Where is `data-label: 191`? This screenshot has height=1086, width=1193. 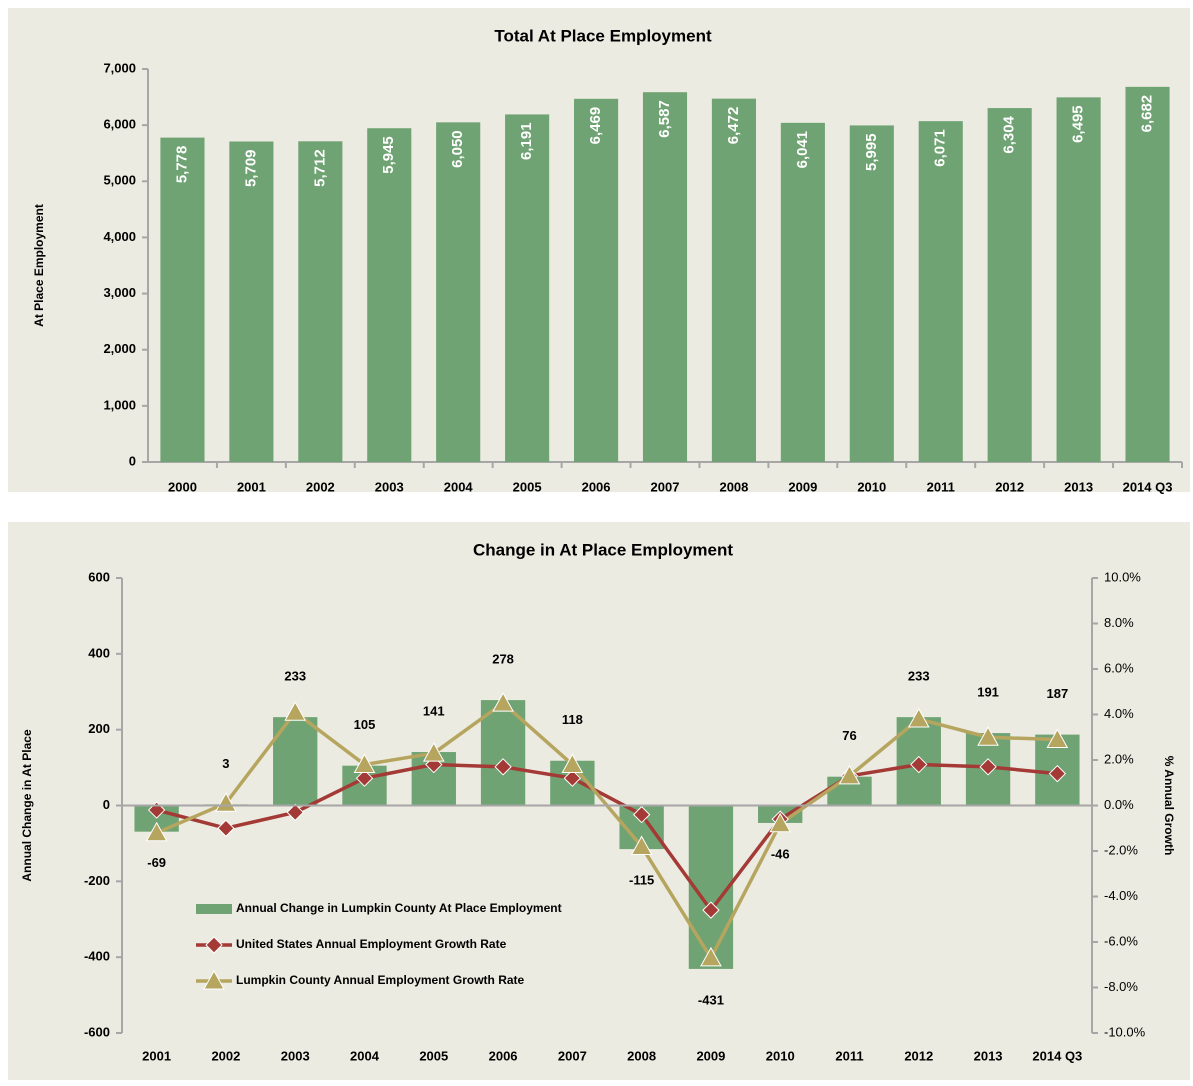 data-label: 191 is located at coordinates (988, 692).